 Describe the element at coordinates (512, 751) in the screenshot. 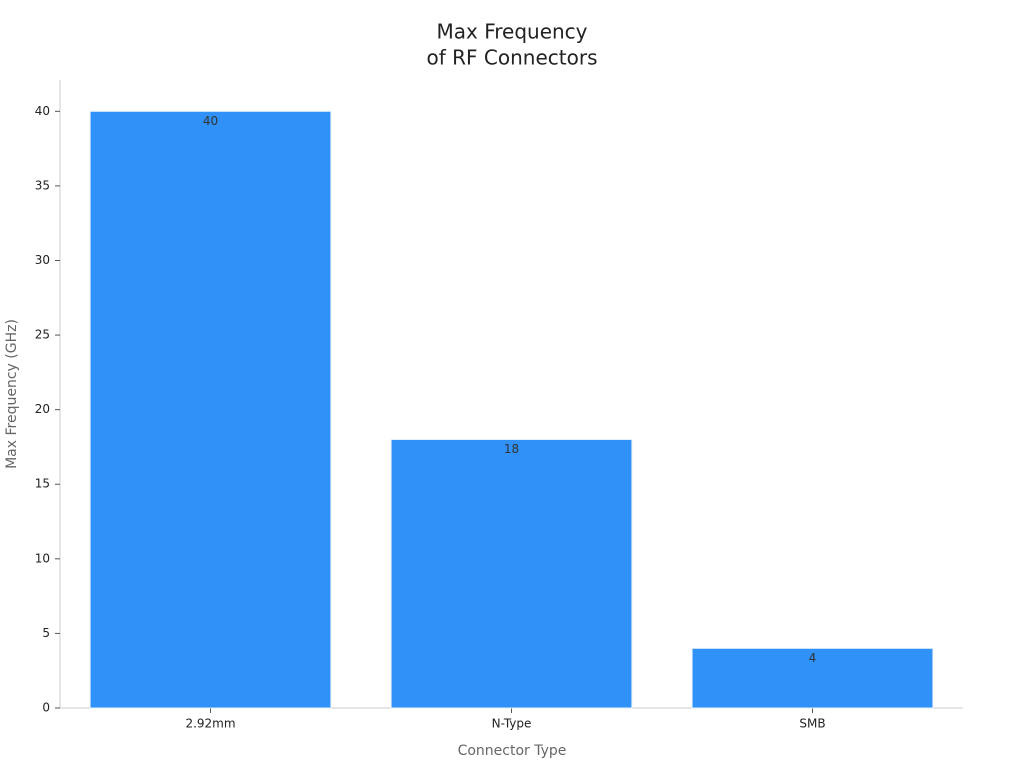

I see `x-axis-label: Connector Type` at that location.